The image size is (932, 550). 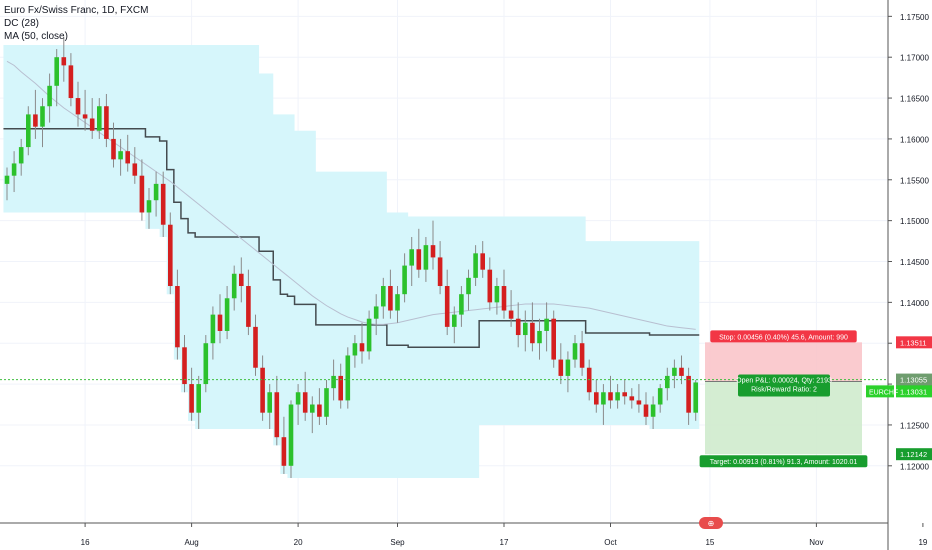 I want to click on open-pl-bg, so click(x=784, y=385).